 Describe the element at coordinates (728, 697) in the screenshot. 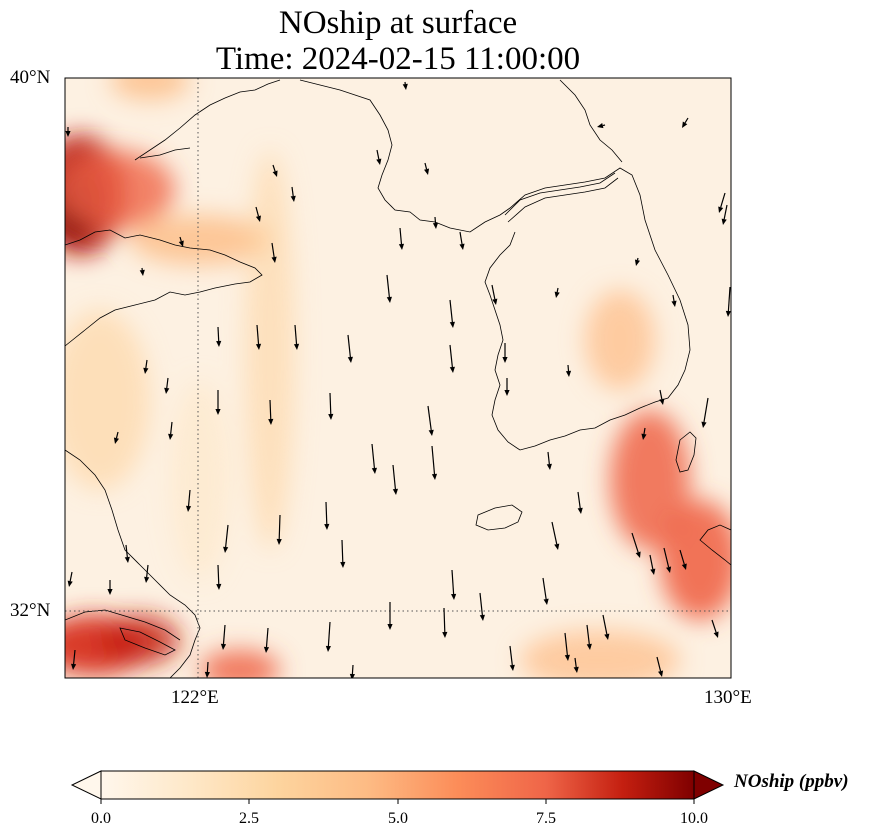

I see `lon-label-130e: 130°E` at that location.